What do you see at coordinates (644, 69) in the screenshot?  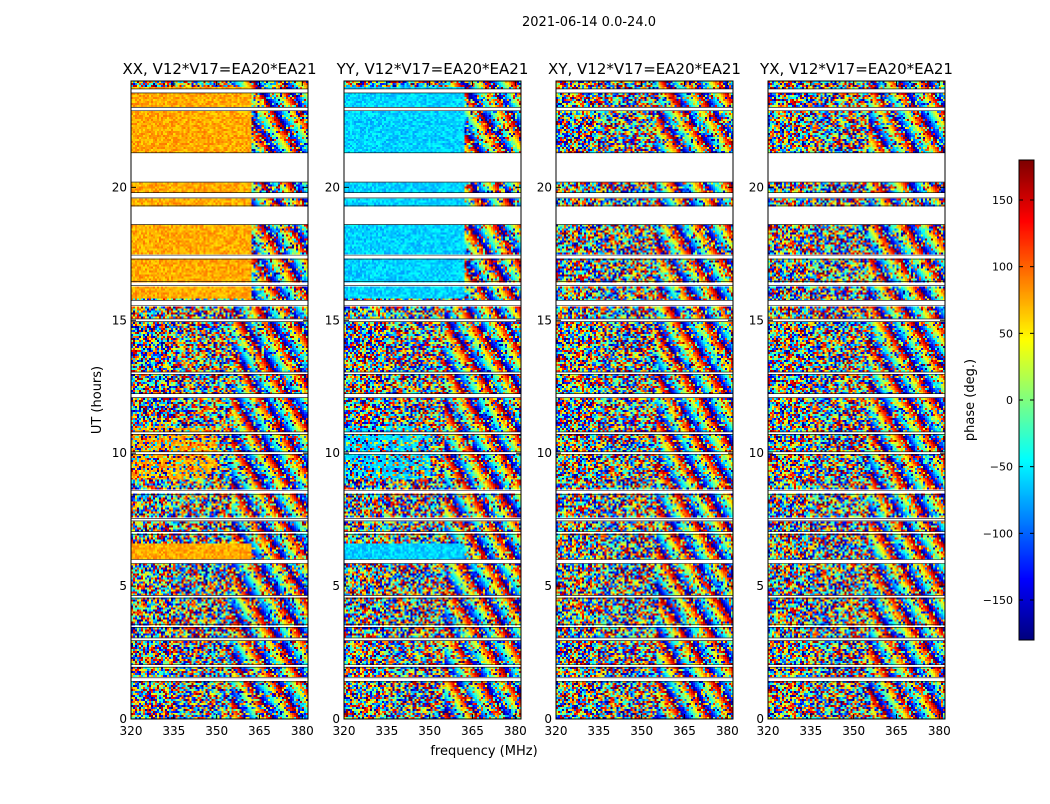 I see `panel-title: XY, V12*V17=EA20*EA21` at bounding box center [644, 69].